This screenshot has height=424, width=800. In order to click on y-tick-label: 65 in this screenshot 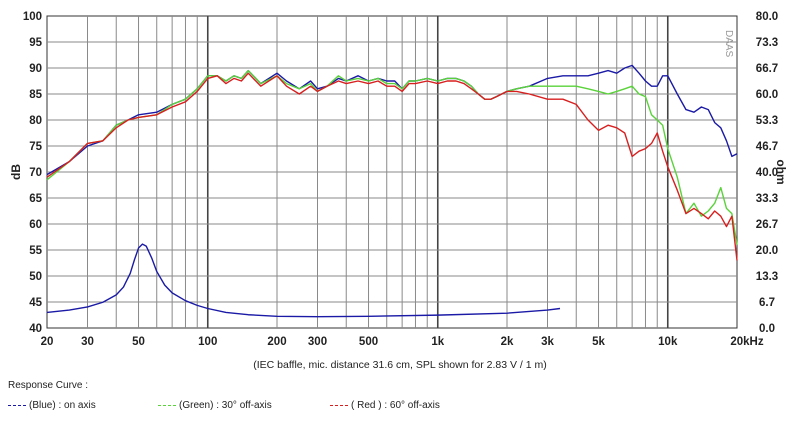, I will do `click(35, 199)`.